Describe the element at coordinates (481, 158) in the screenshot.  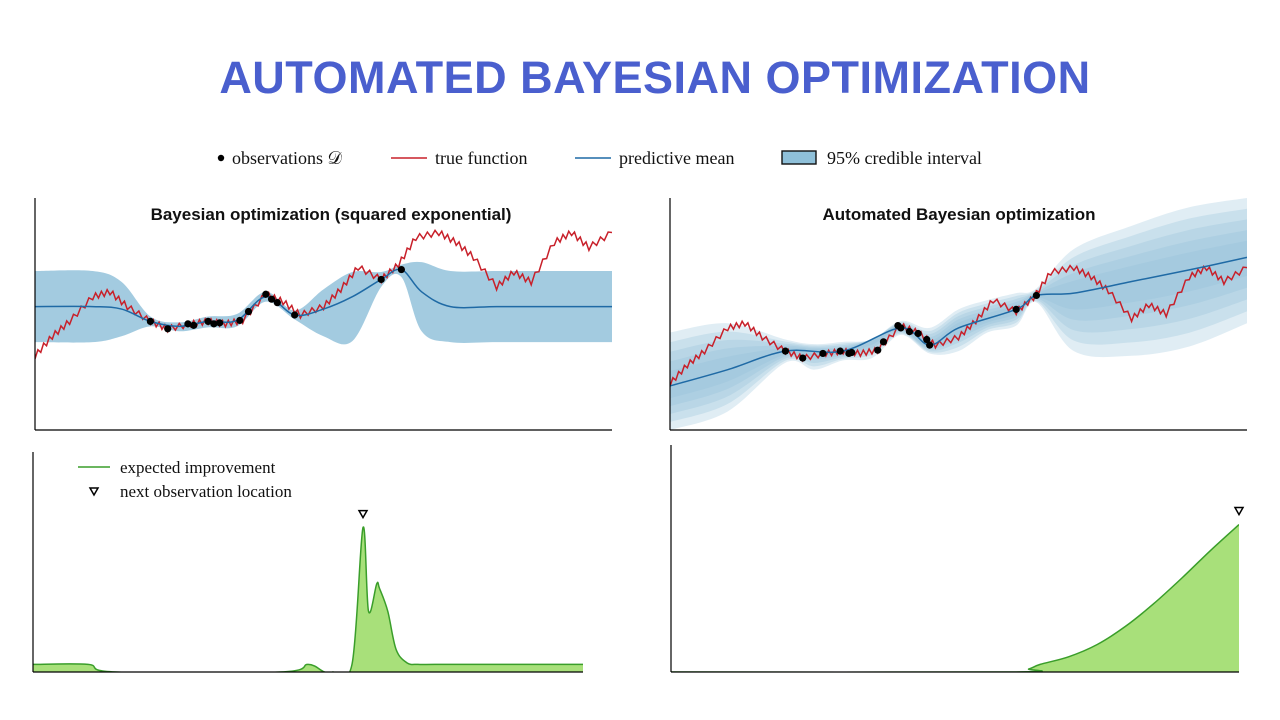
I see `legend-true-function-label: true function` at that location.